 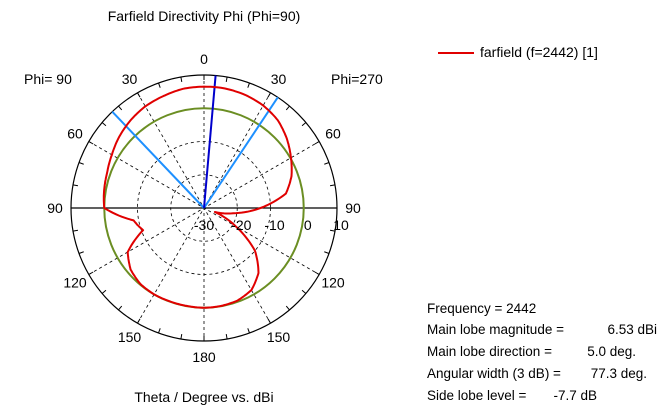 I want to click on x-axis-label: Theta / Degree vs. dBi, so click(x=203, y=397).